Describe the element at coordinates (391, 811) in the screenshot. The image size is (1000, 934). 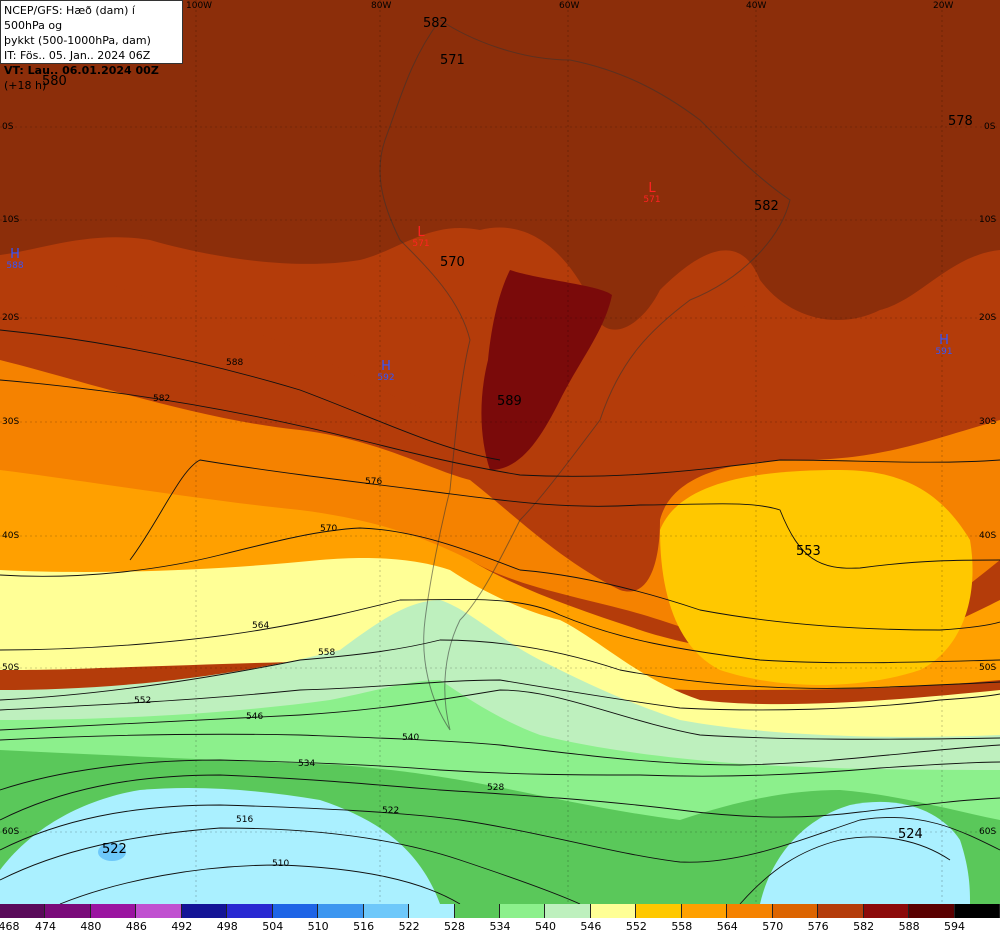
I see `contour-label: 522` at that location.